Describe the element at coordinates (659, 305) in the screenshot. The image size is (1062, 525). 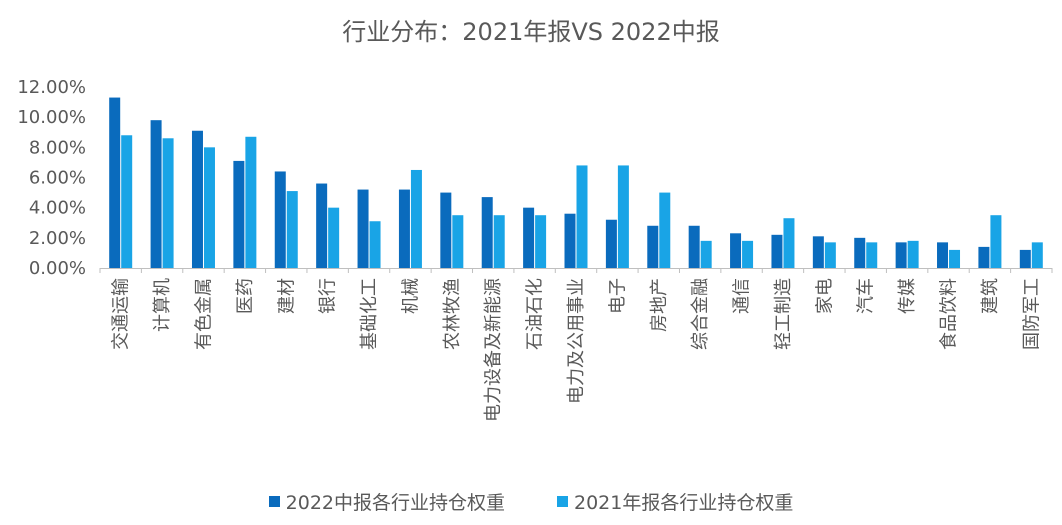
I see `x-tick-label: 房地产` at that location.